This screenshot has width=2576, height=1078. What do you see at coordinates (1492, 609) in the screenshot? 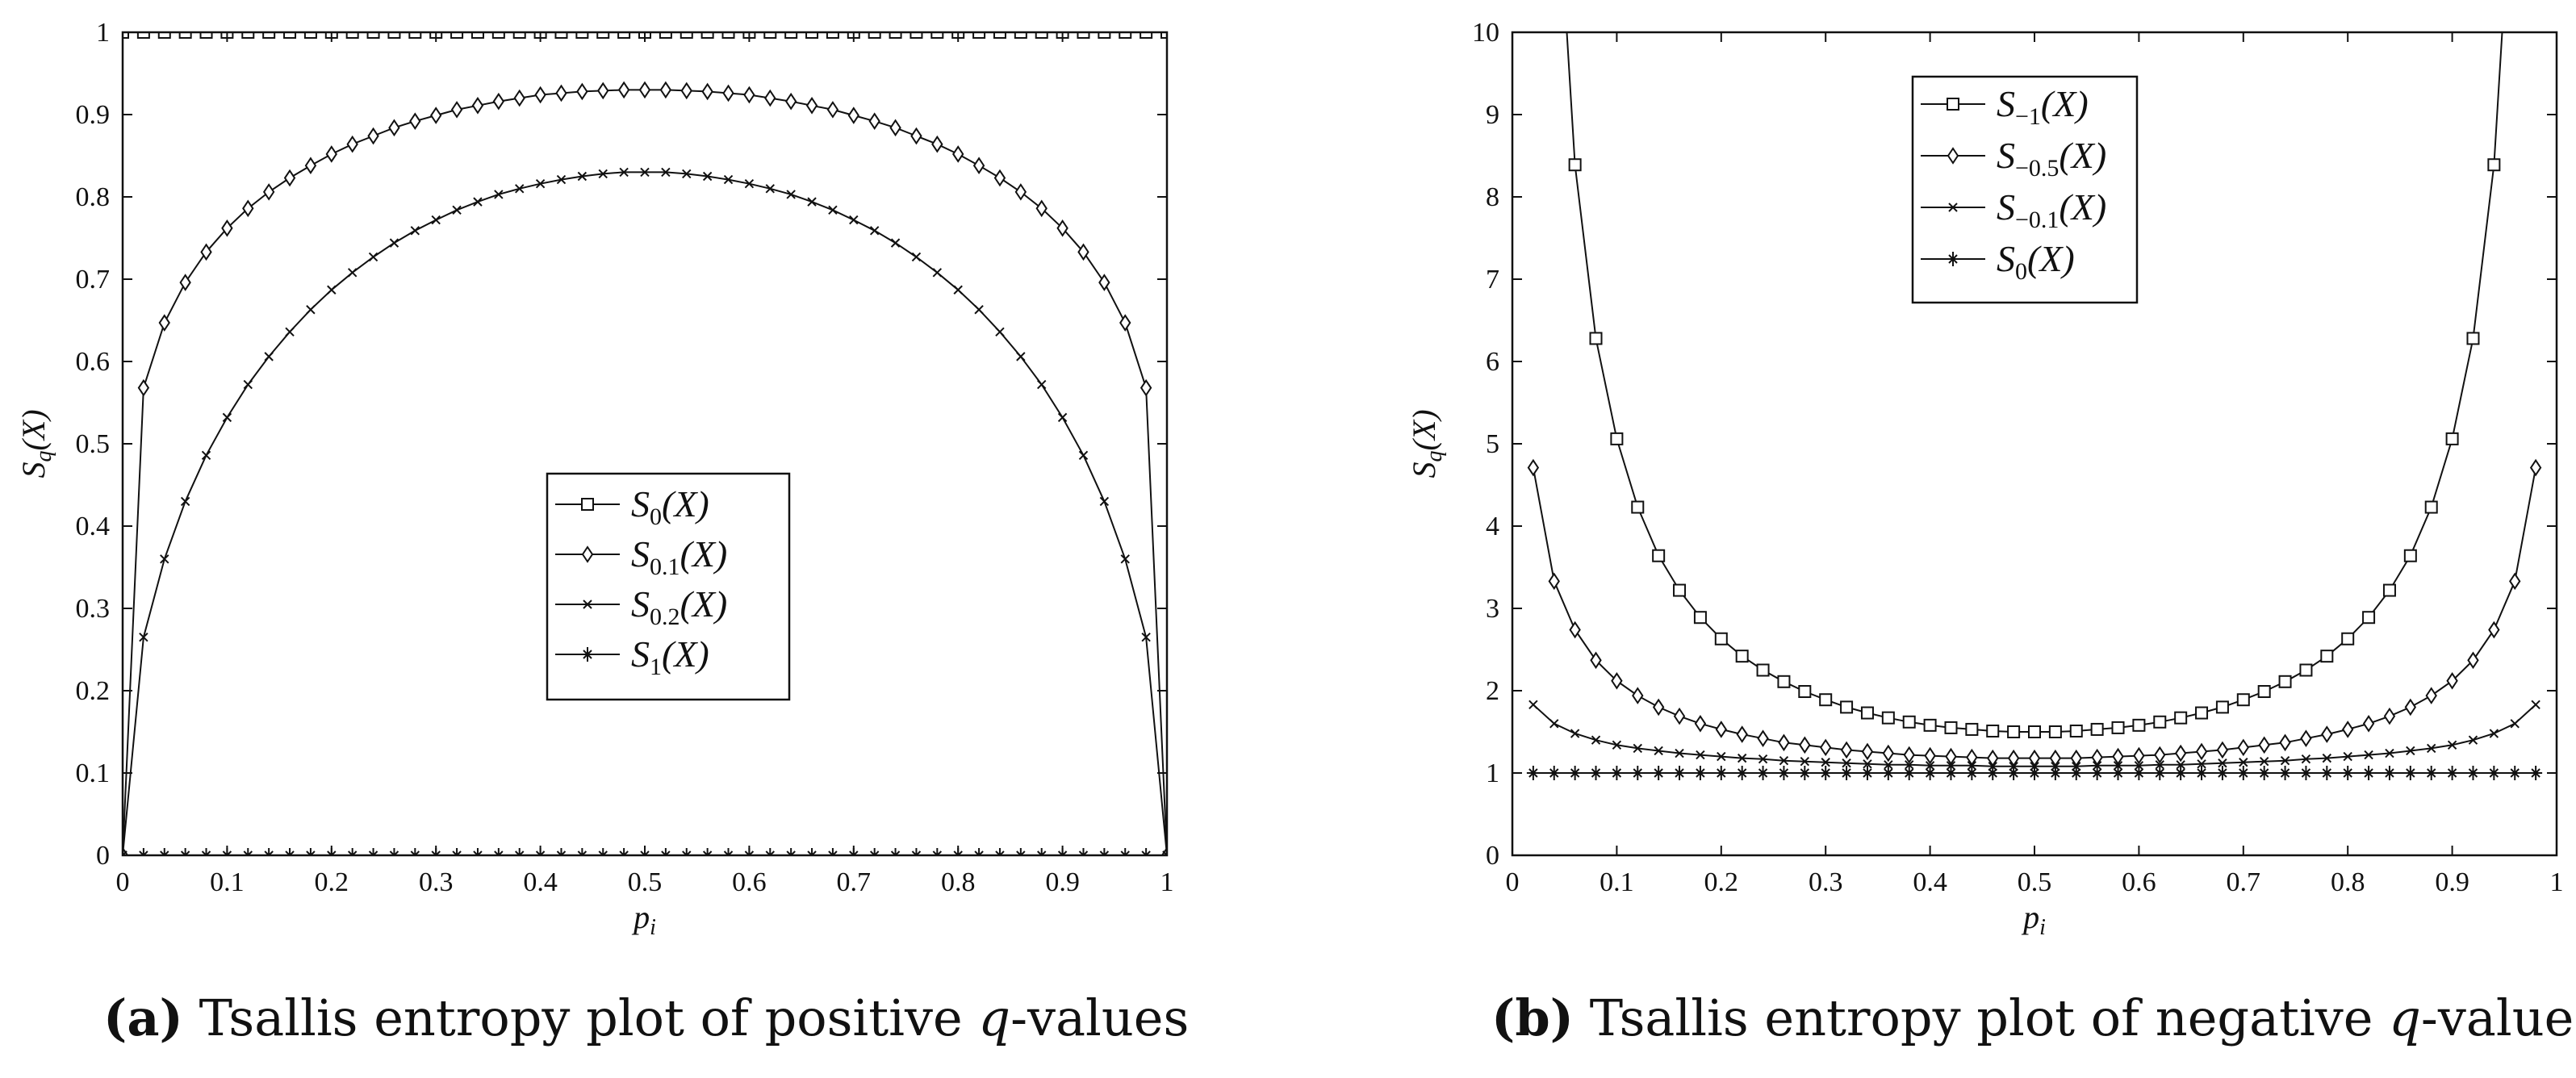
I see `y-tick-label: 3` at bounding box center [1492, 609].